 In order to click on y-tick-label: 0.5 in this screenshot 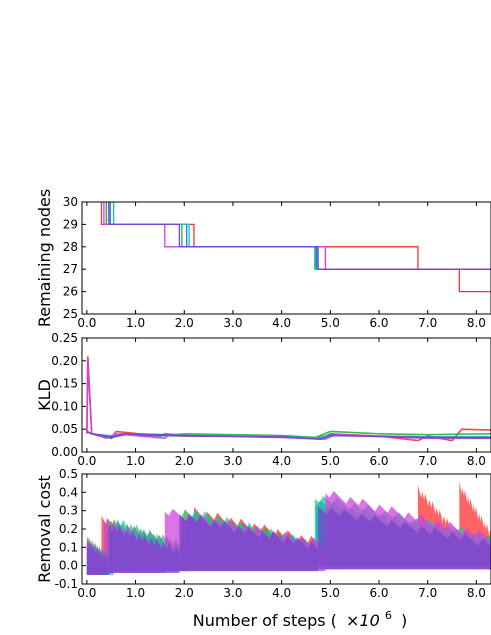, I will do `click(68, 474)`.